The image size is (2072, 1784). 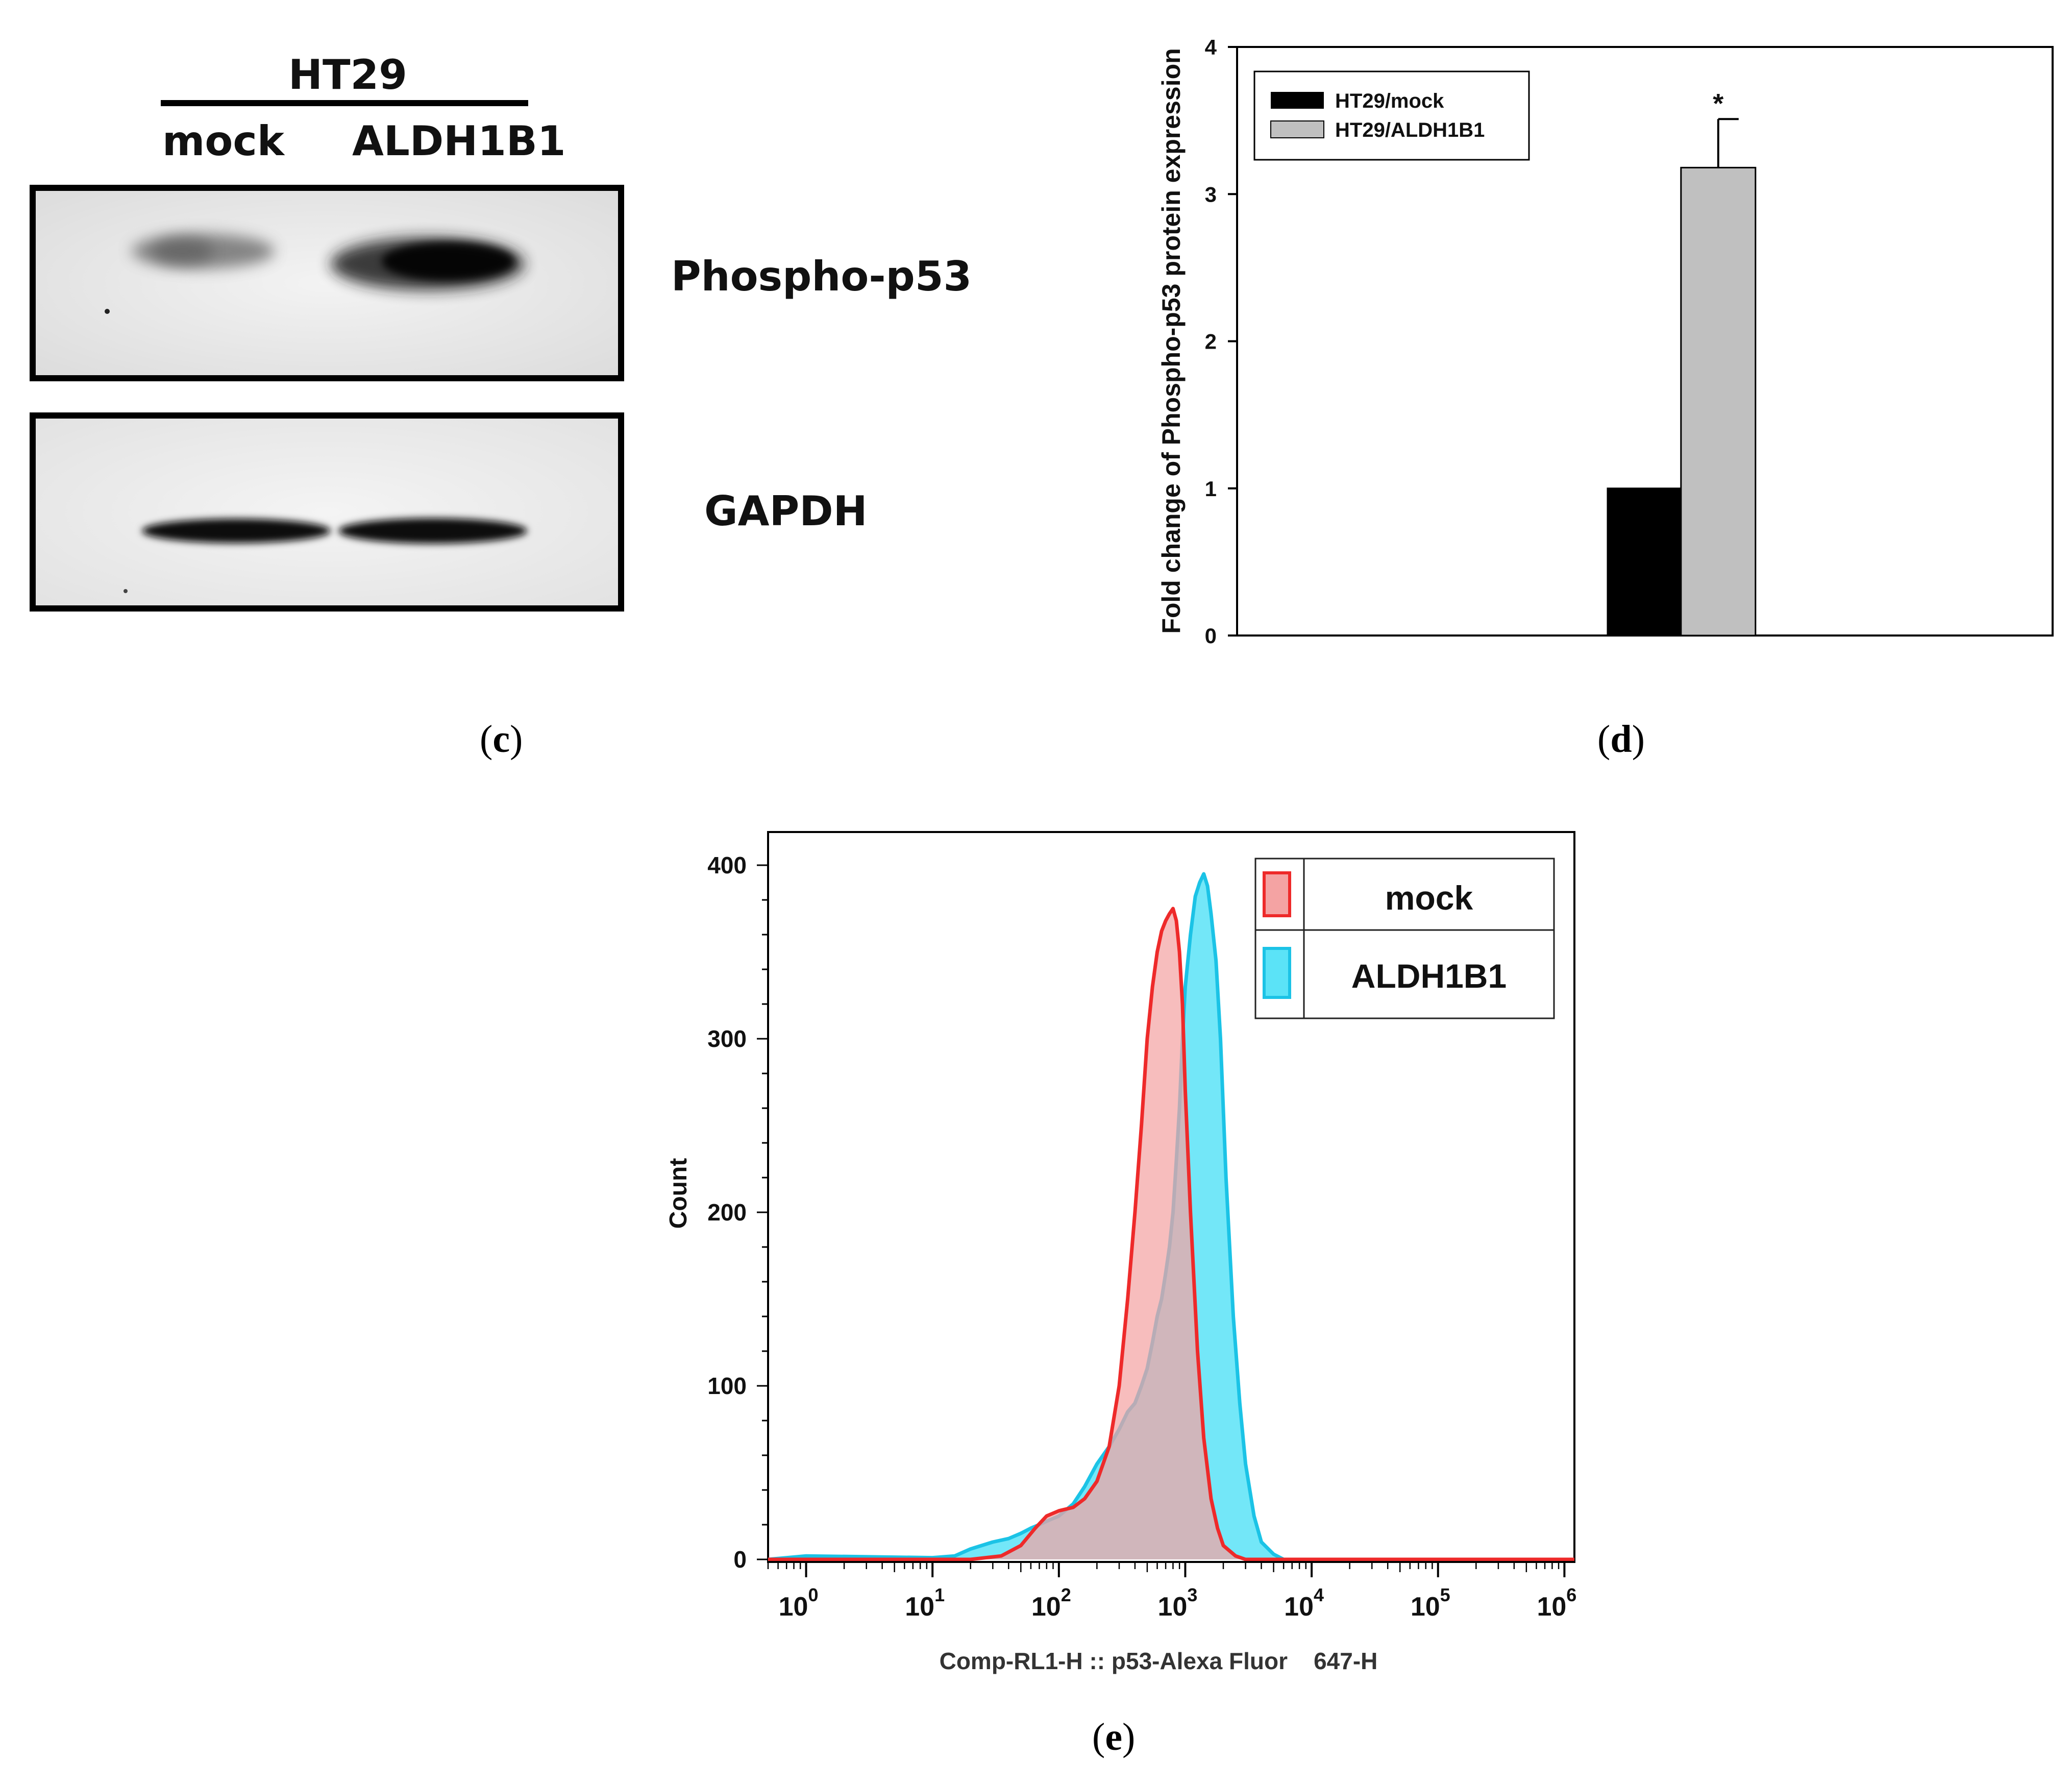 I want to click on bar-aldh1b1, so click(x=1718, y=401).